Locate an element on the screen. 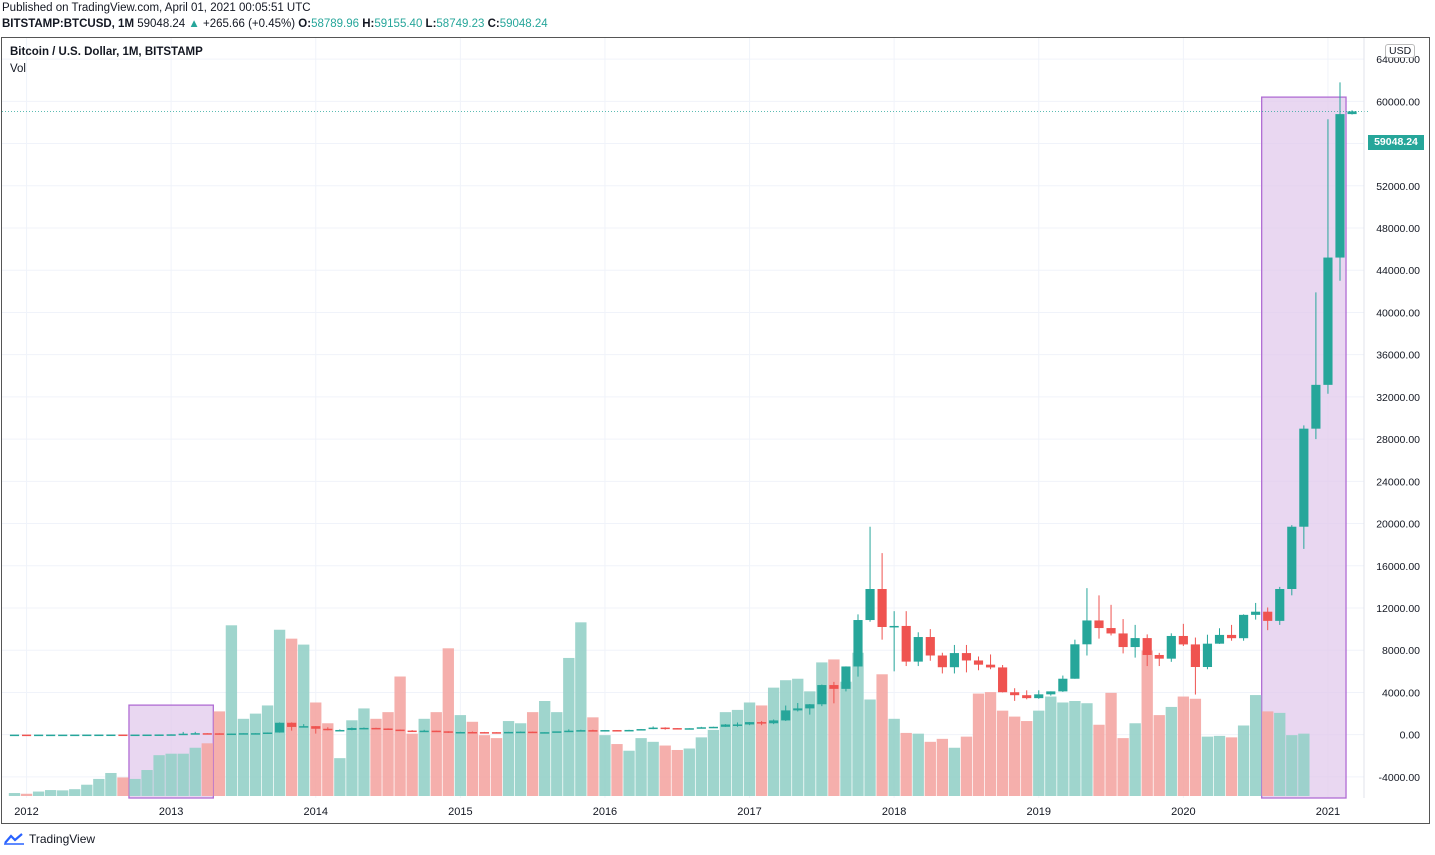 Image resolution: width=1435 pixels, height=855 pixels. last-price-label: 59048.24 is located at coordinates (1396, 142).